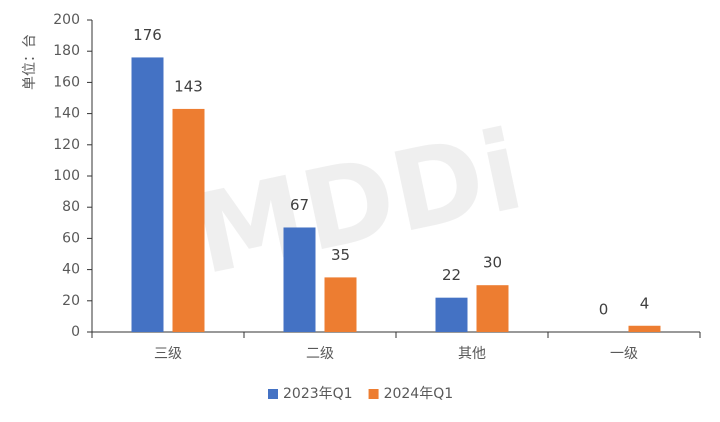  What do you see at coordinates (66, 176) in the screenshot?
I see `y-tick-label: 100` at bounding box center [66, 176].